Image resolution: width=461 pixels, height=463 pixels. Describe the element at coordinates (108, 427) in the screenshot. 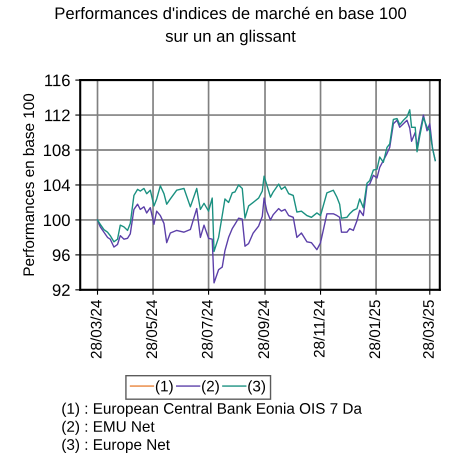

I see `text: (2) : EMU Net` at that location.